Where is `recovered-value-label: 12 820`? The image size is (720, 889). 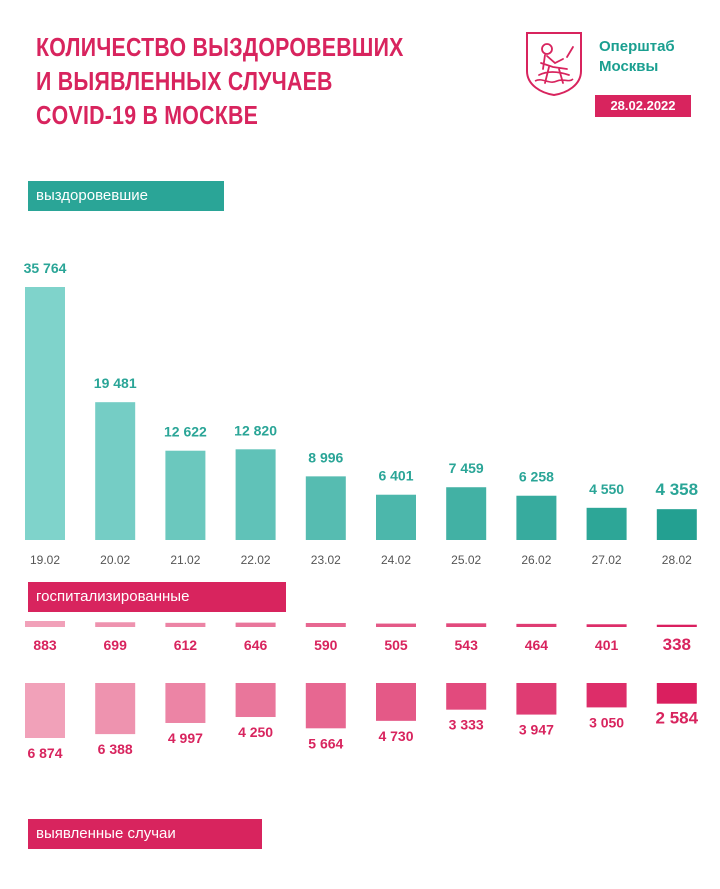 recovered-value-label: 12 820 is located at coordinates (255, 430).